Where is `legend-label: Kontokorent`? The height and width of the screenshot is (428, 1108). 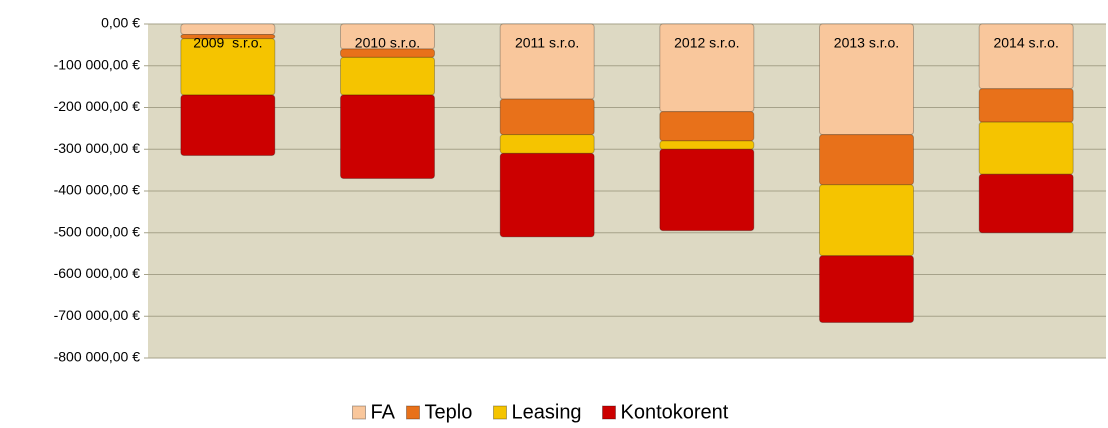
legend-label: Kontokorent is located at coordinates (675, 412).